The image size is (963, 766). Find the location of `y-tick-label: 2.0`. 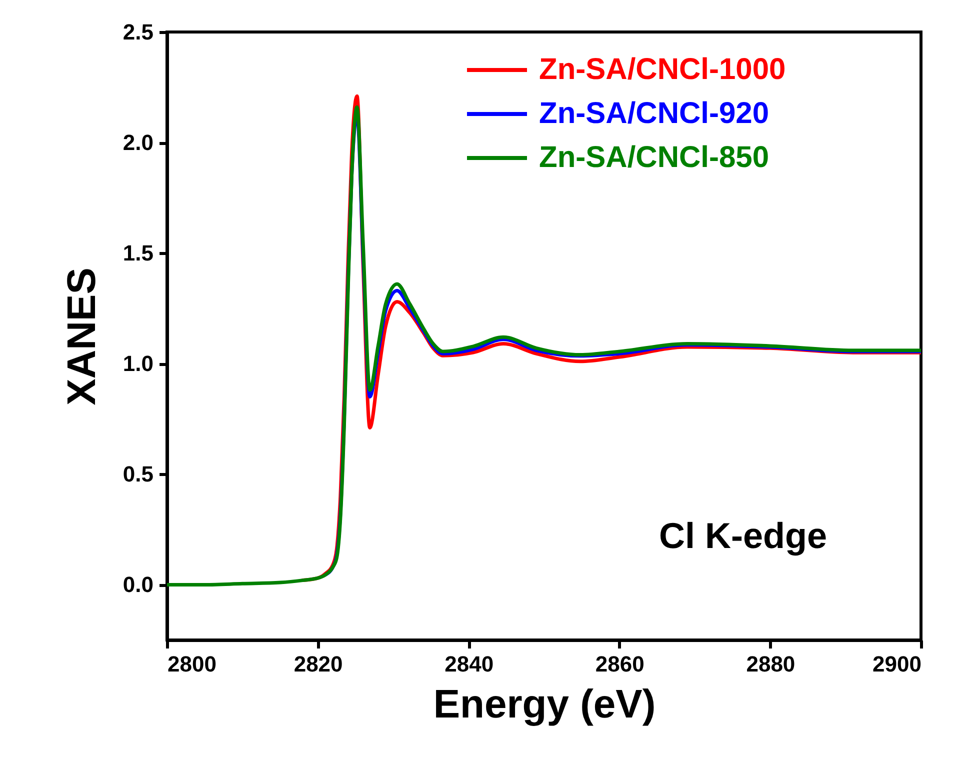

y-tick-label: 2.0 is located at coordinates (138, 143).